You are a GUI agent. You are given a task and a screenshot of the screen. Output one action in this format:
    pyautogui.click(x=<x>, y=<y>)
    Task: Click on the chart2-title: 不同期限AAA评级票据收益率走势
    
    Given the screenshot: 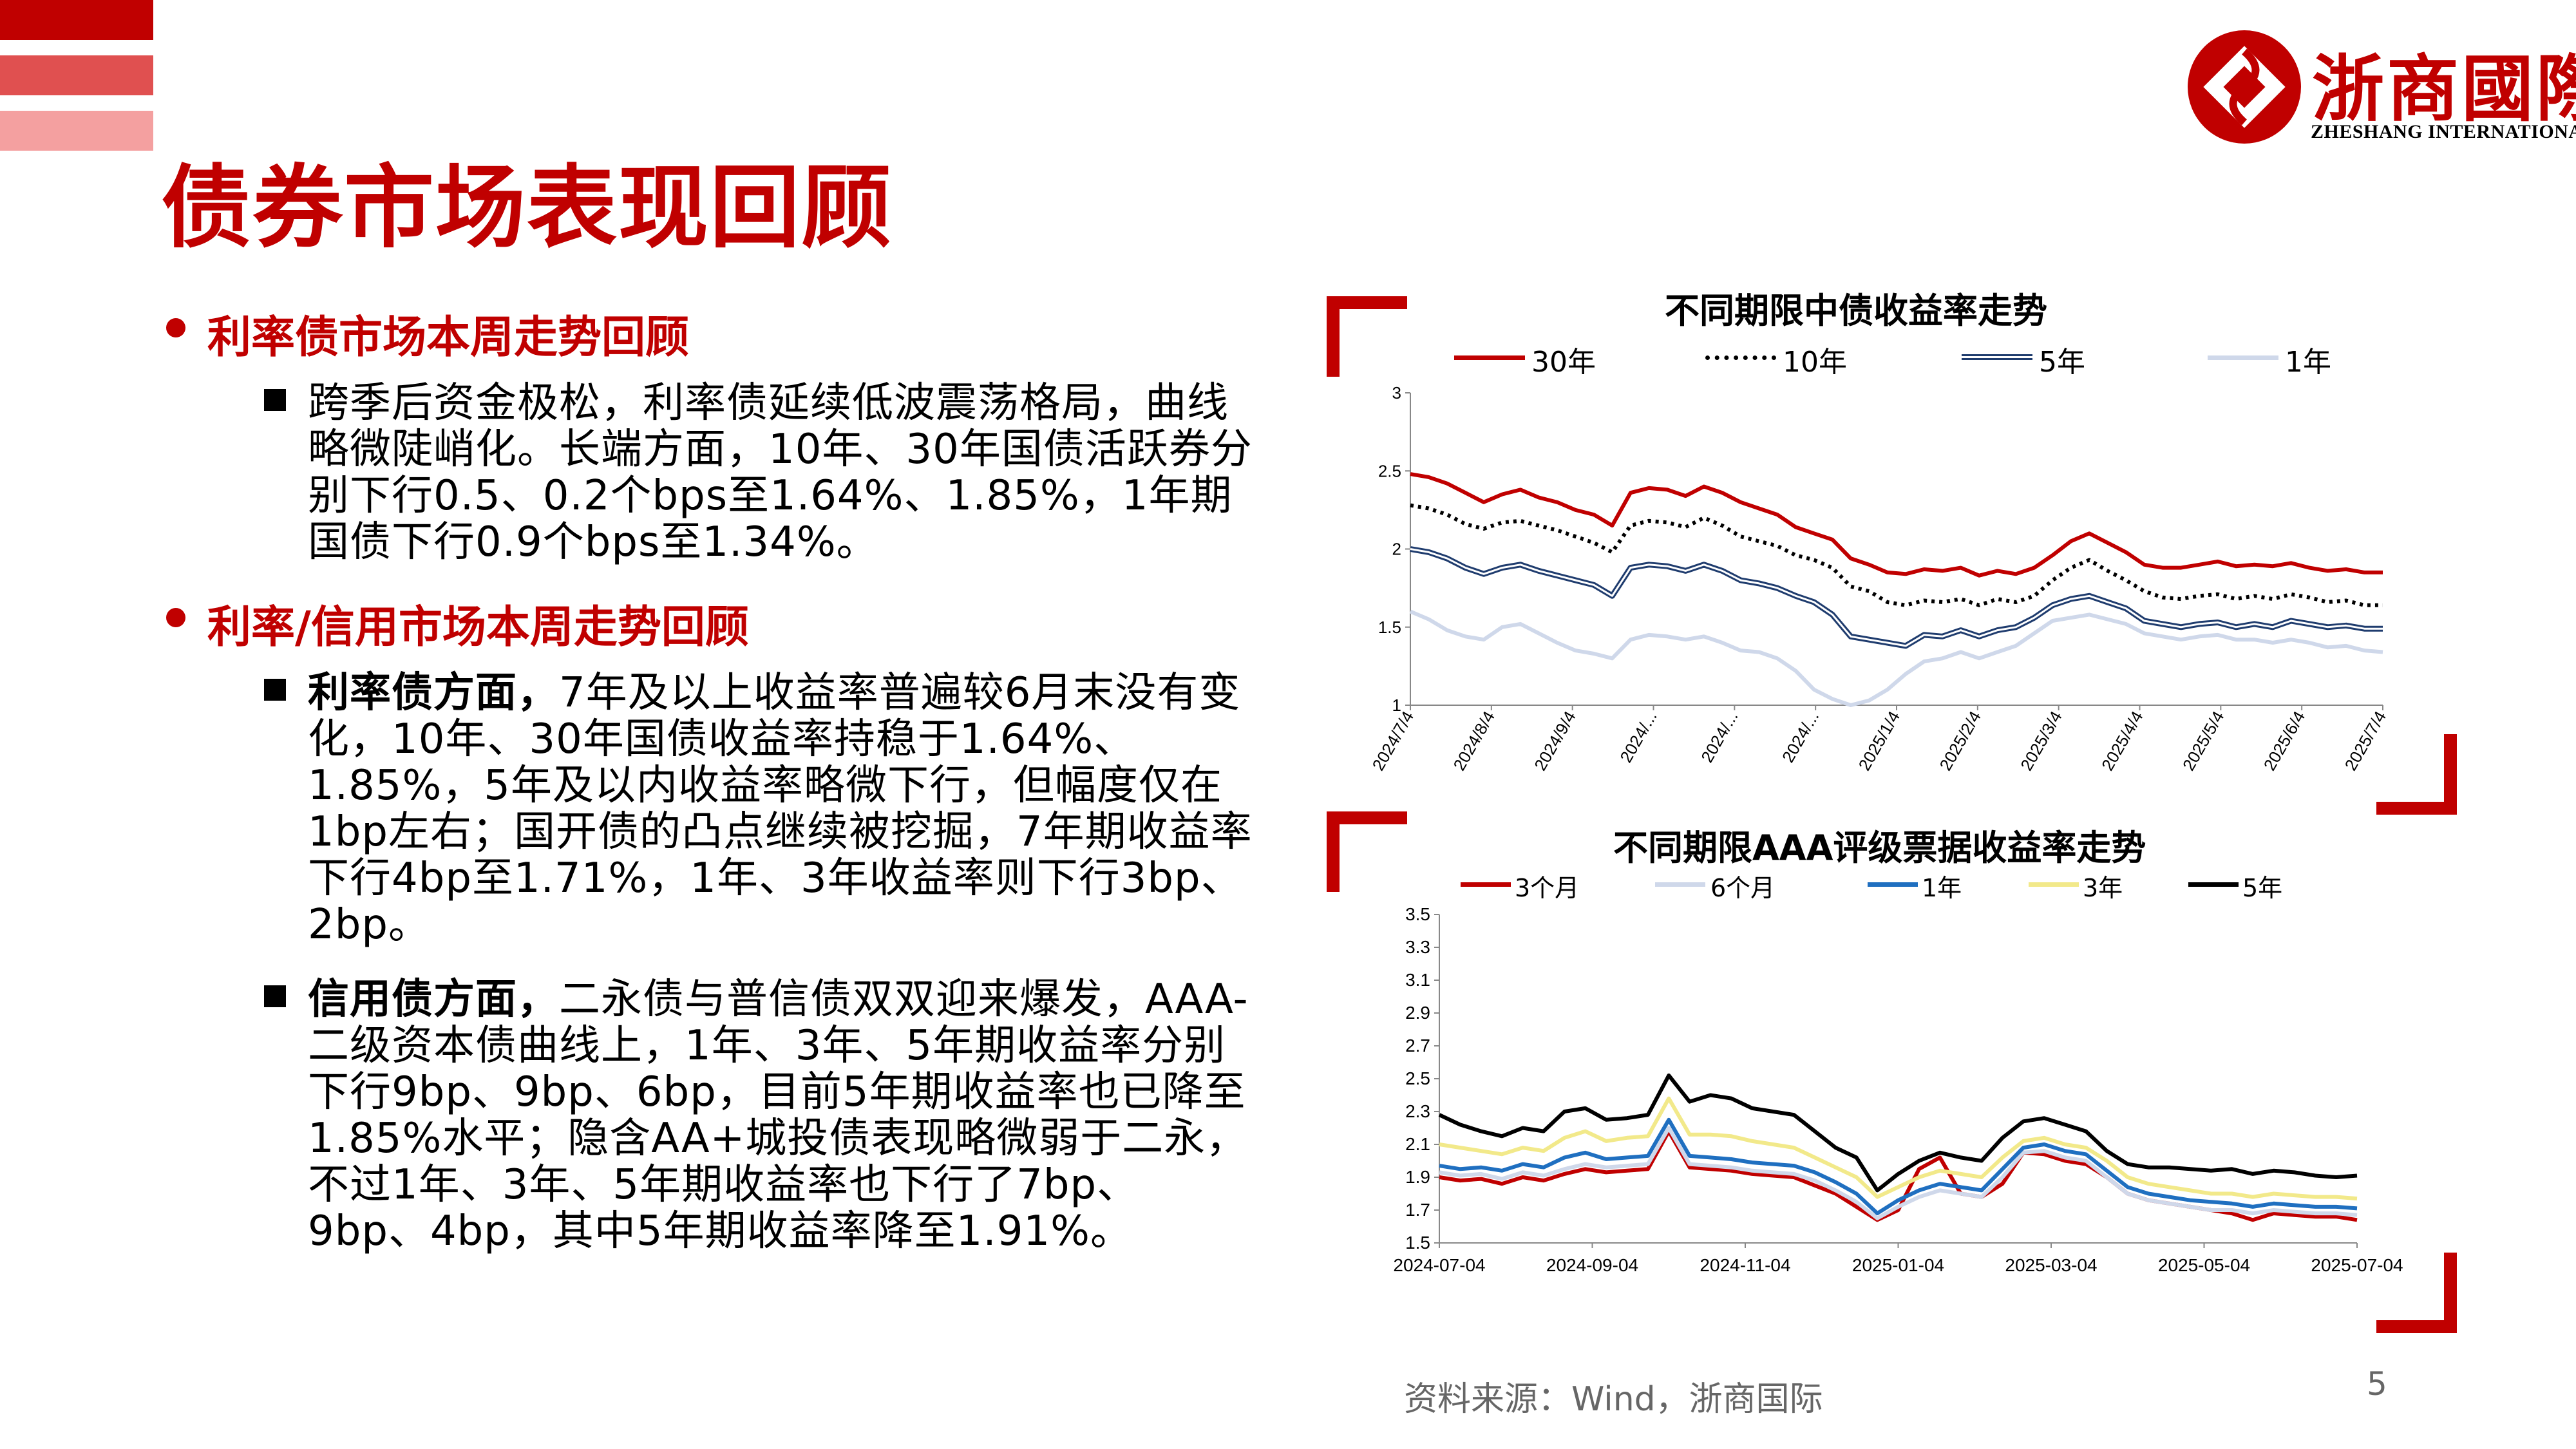 What is the action you would take?
    pyautogui.click(x=1880, y=848)
    